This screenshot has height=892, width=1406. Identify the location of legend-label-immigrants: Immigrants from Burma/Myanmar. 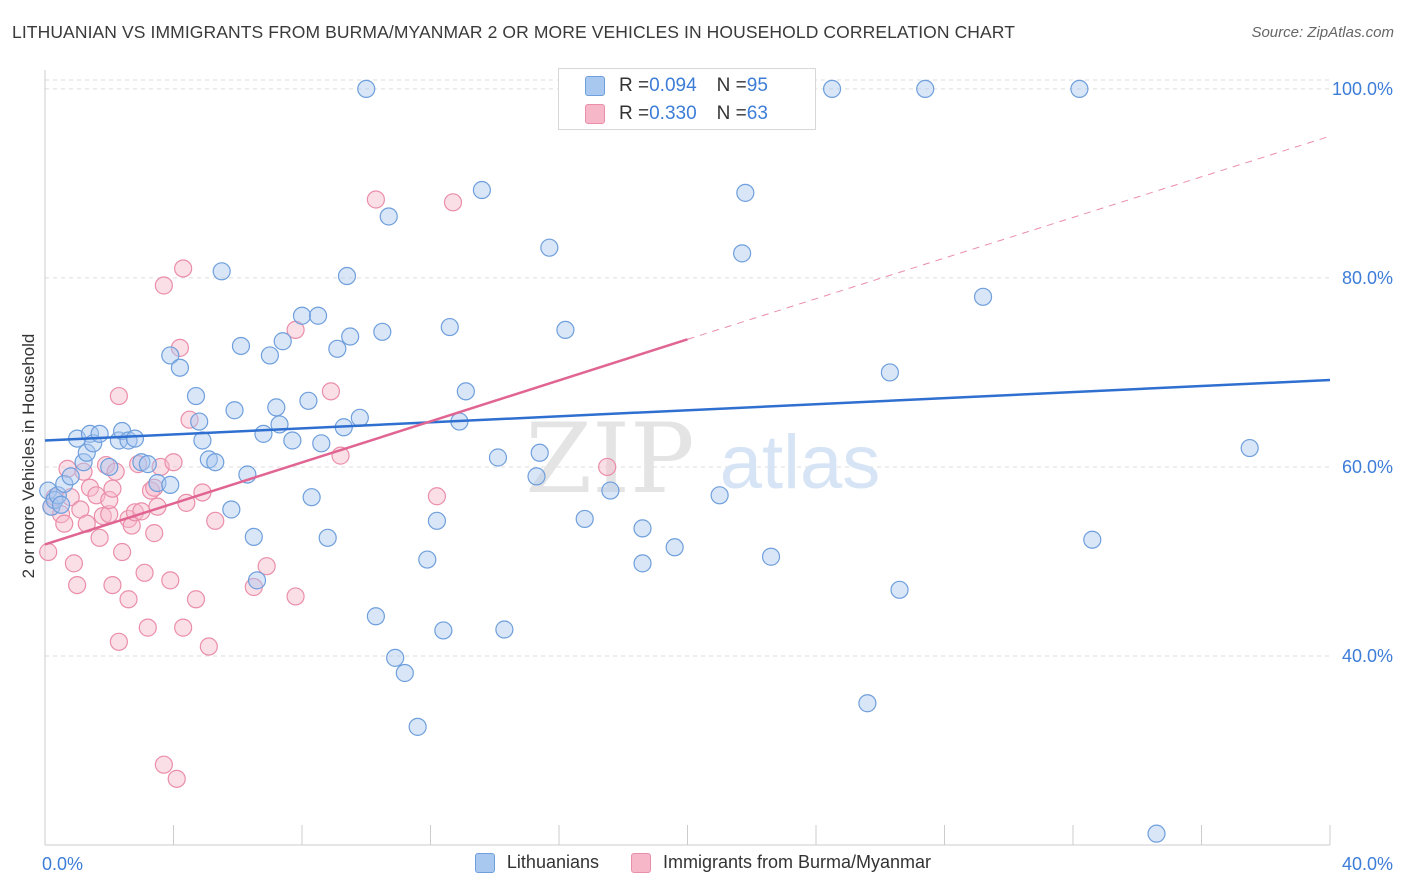
(797, 862).